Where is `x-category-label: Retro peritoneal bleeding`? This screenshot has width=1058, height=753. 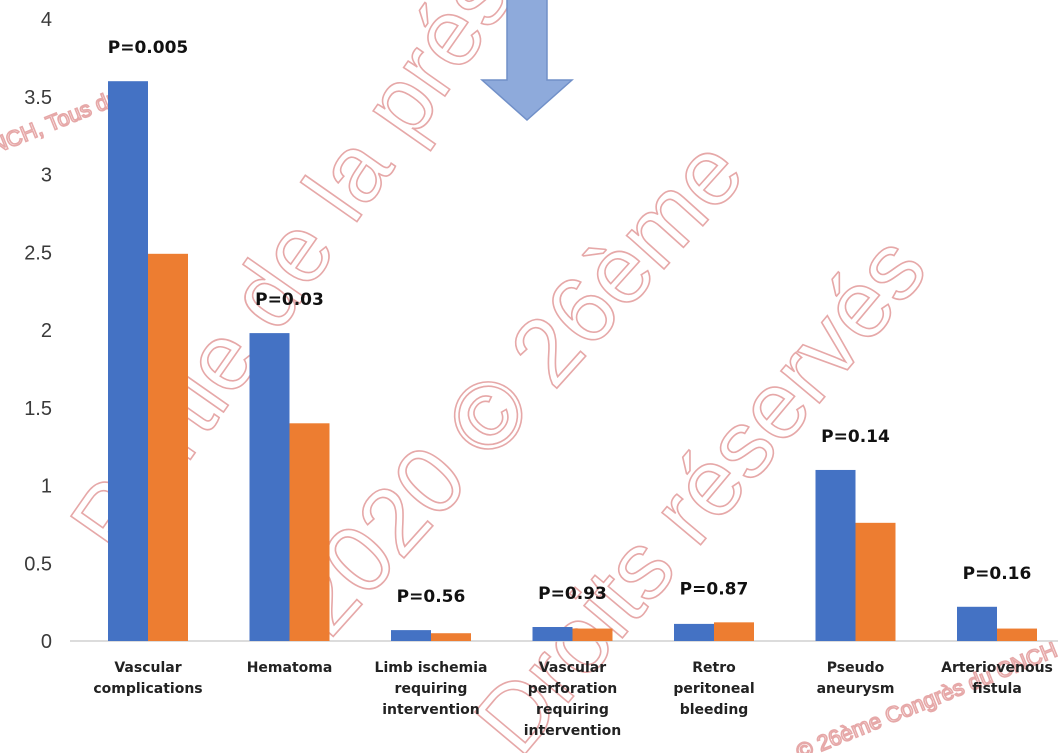
x-category-label: Retro peritoneal bleeding is located at coordinates (713, 689).